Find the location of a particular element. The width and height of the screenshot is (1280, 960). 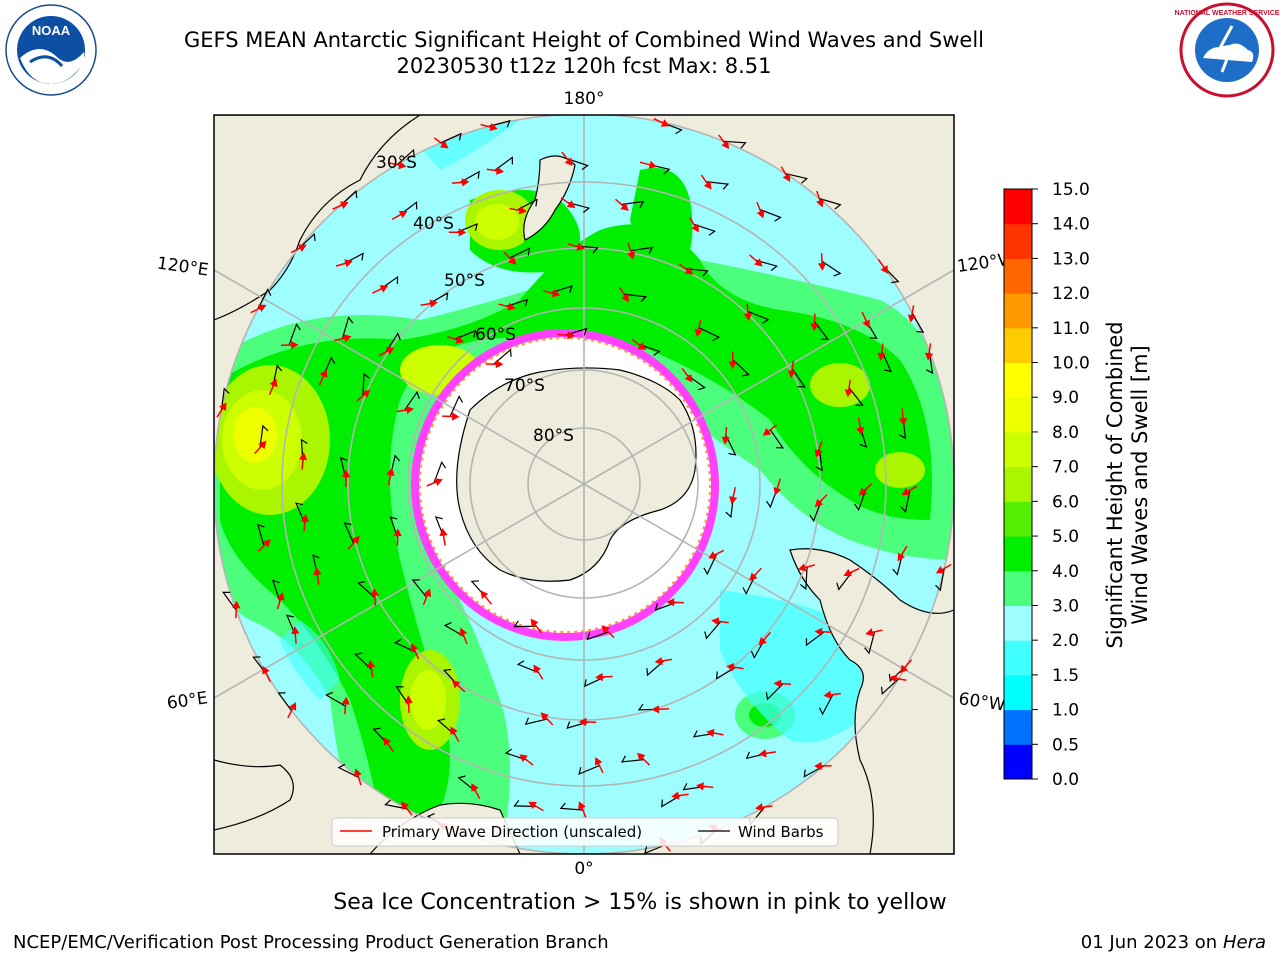

lon-label-180: 180° is located at coordinates (584, 99).